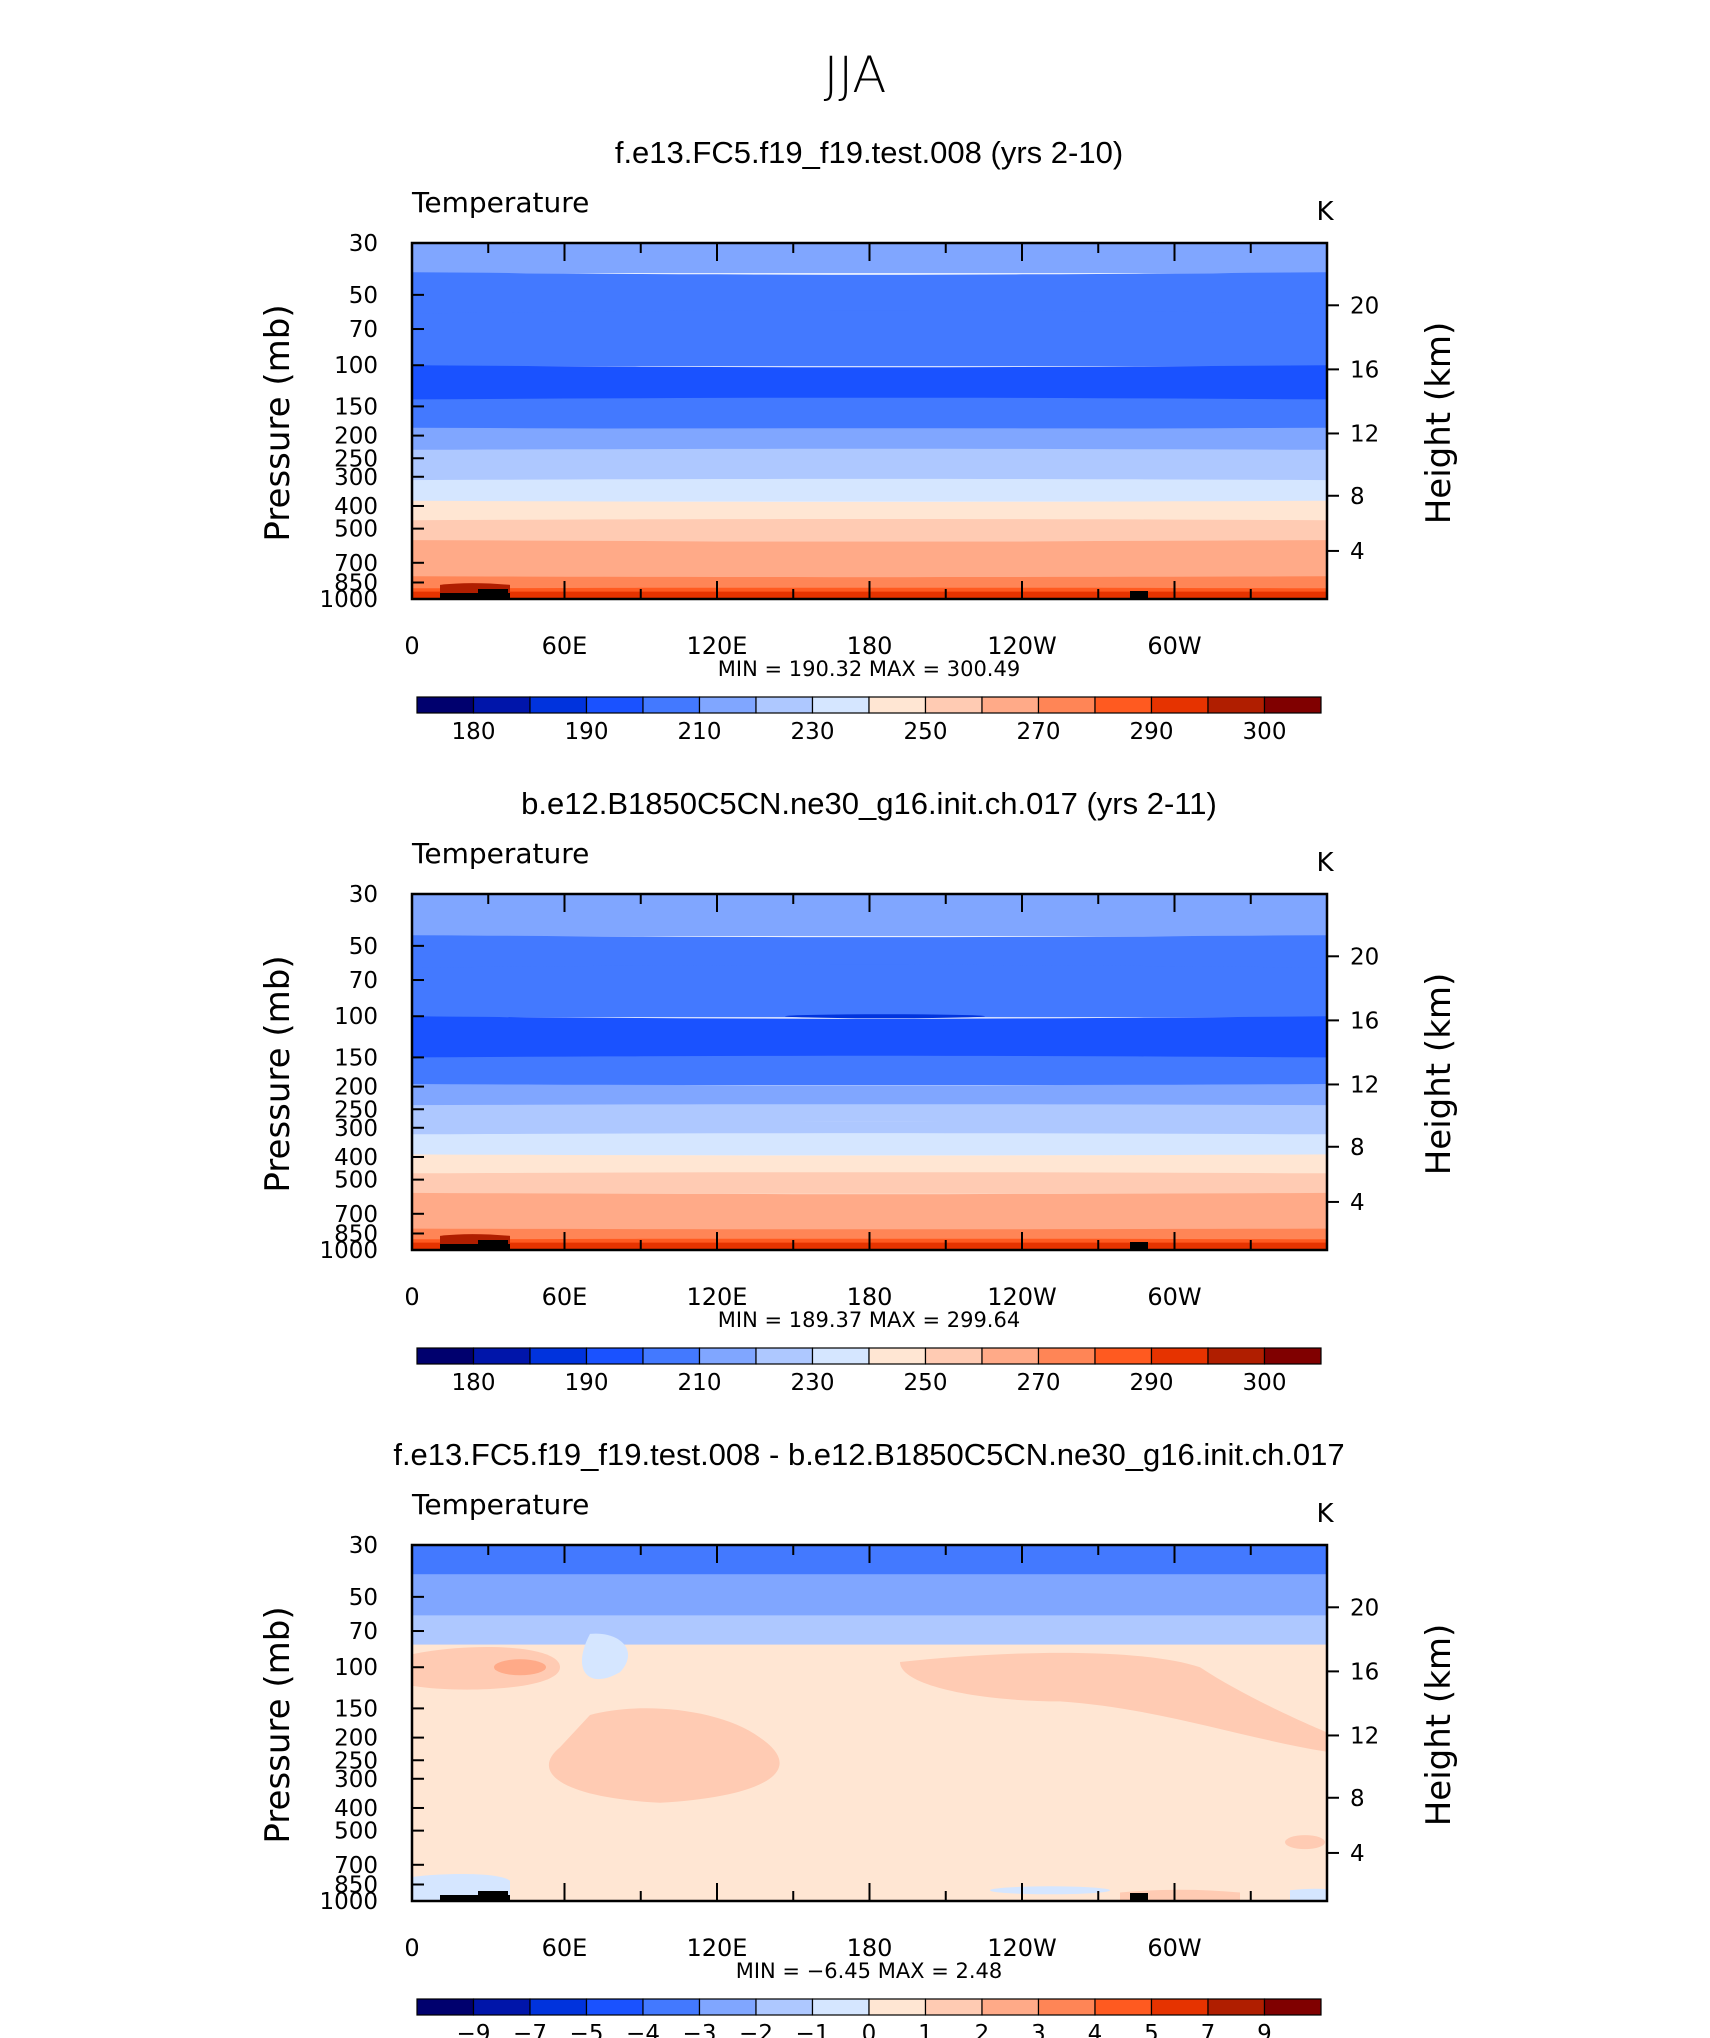 The image size is (1710, 2038). What do you see at coordinates (1357, 1799) in the screenshot?
I see `y-right-tick-label: 8` at bounding box center [1357, 1799].